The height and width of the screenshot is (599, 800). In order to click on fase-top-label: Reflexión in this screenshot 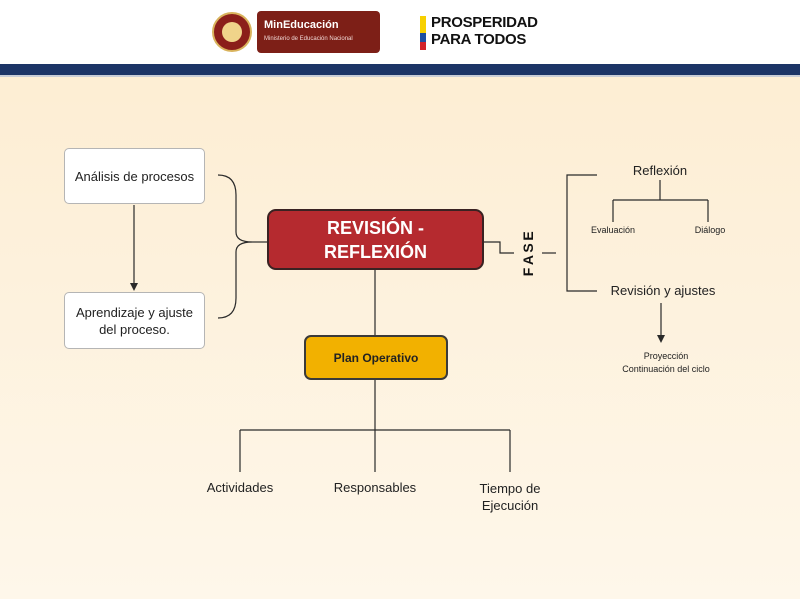, I will do `click(660, 170)`.